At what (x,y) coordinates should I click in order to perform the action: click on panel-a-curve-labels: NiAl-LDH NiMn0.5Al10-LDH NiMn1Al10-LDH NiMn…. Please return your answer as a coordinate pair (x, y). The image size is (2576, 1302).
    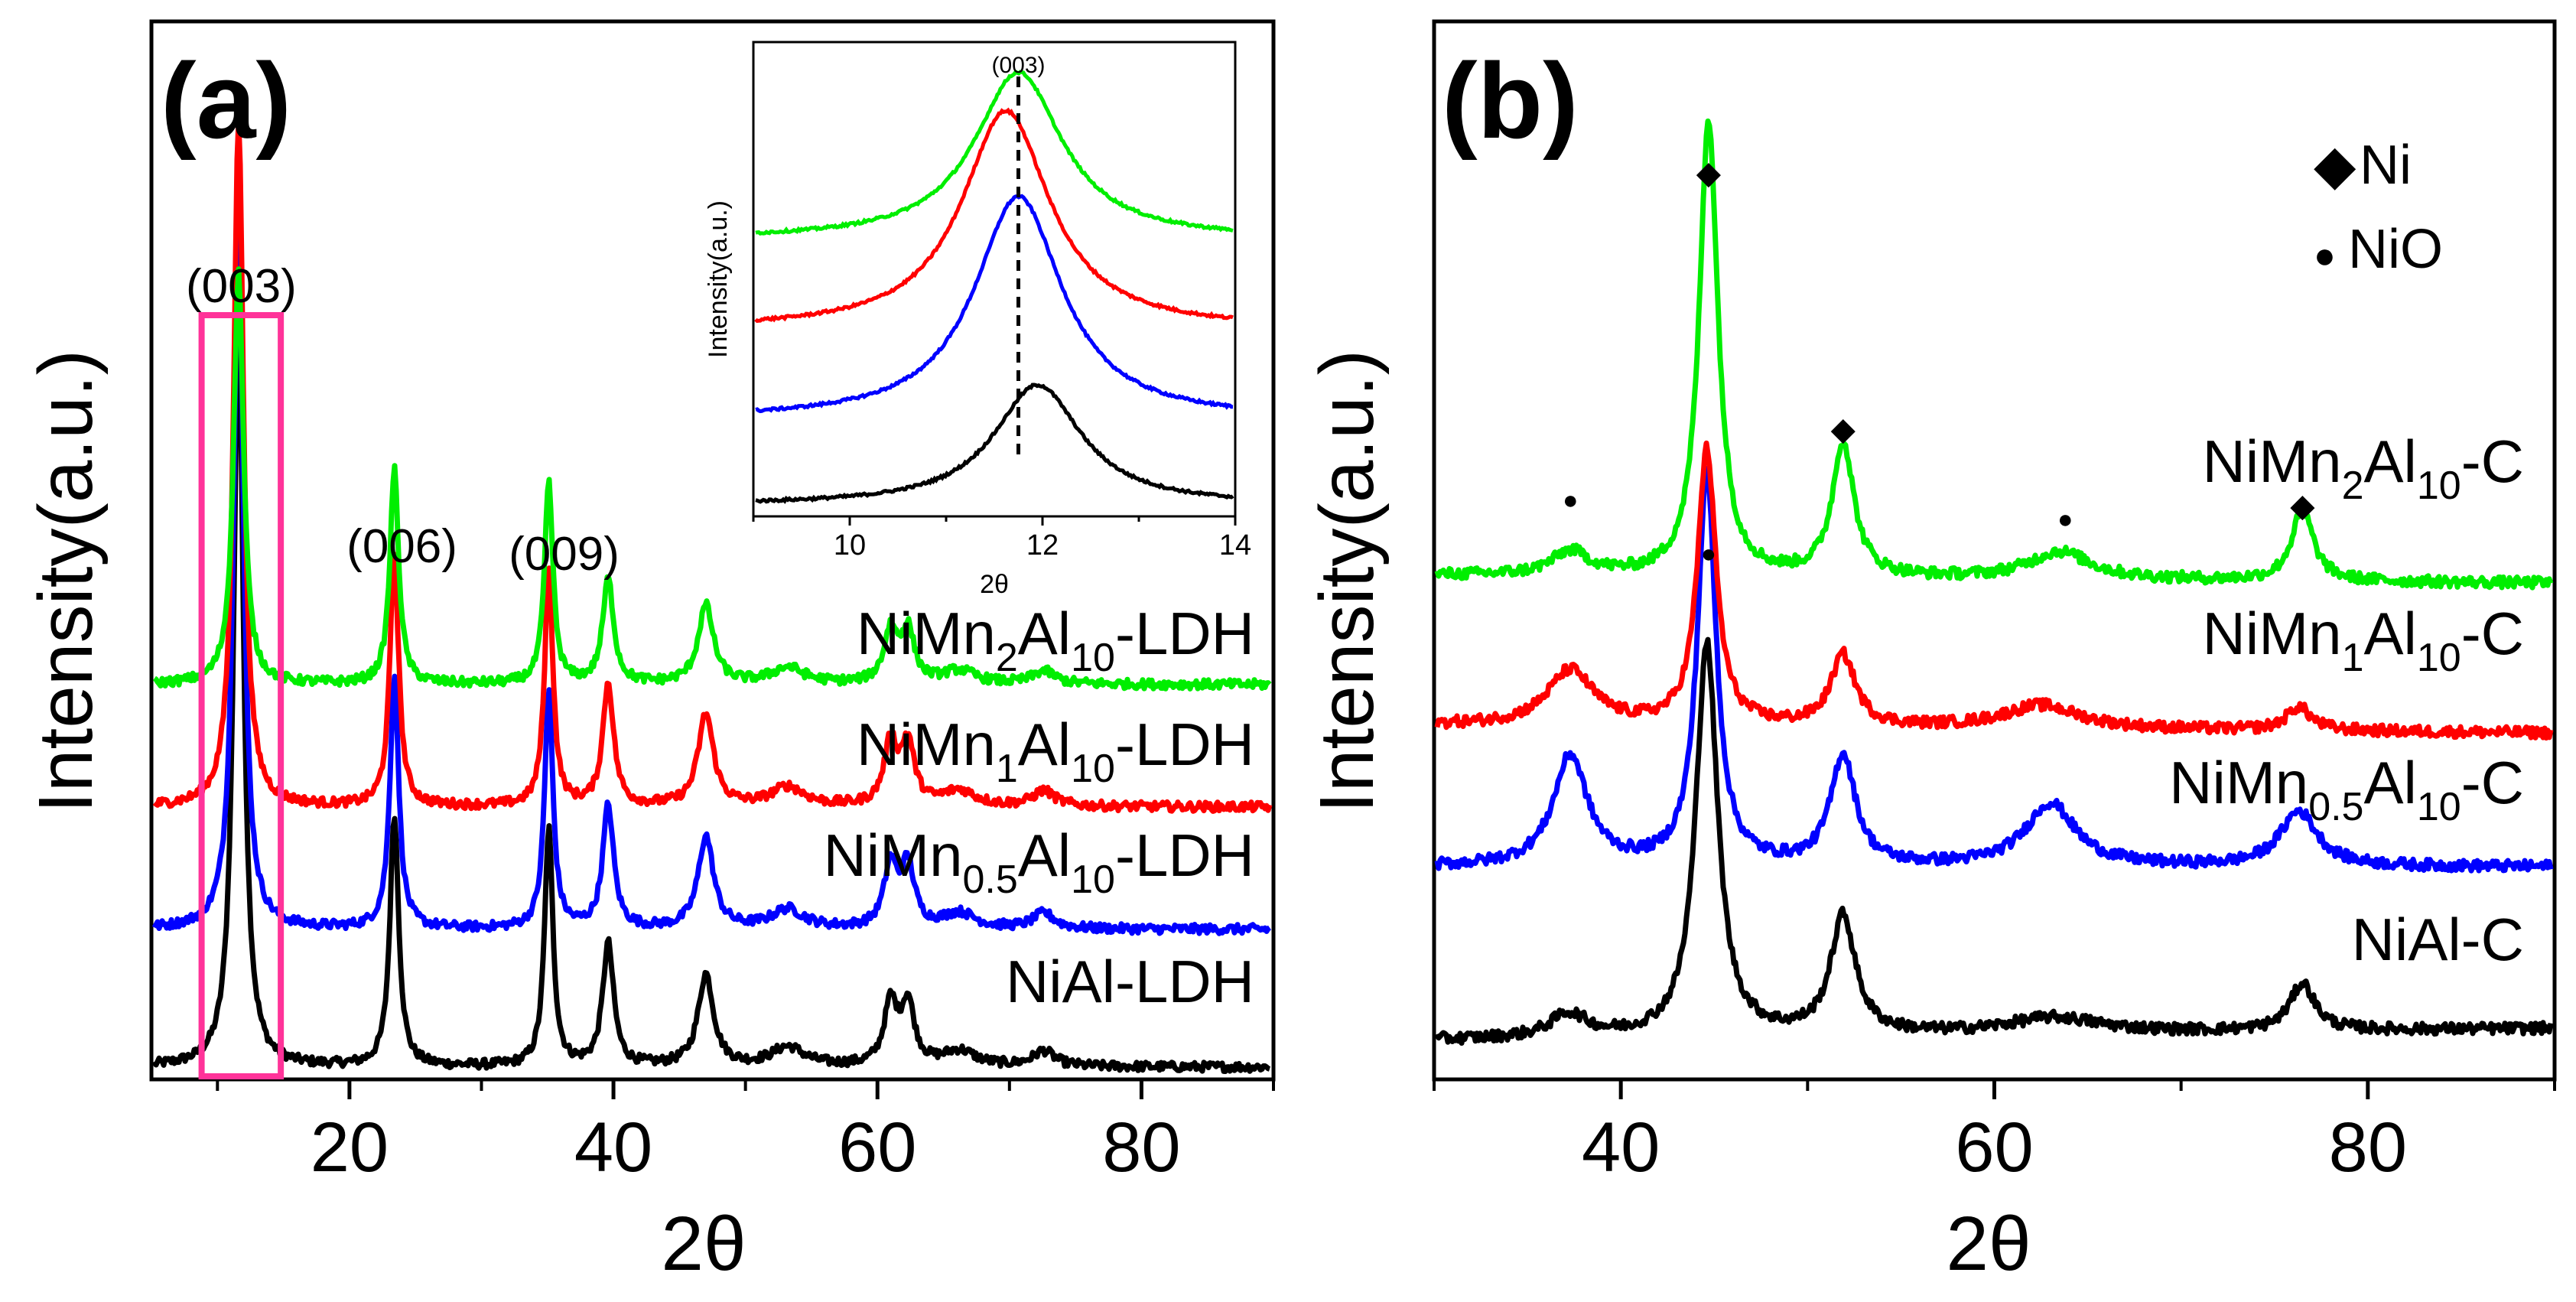
    Looking at the image, I should click on (1038, 807).